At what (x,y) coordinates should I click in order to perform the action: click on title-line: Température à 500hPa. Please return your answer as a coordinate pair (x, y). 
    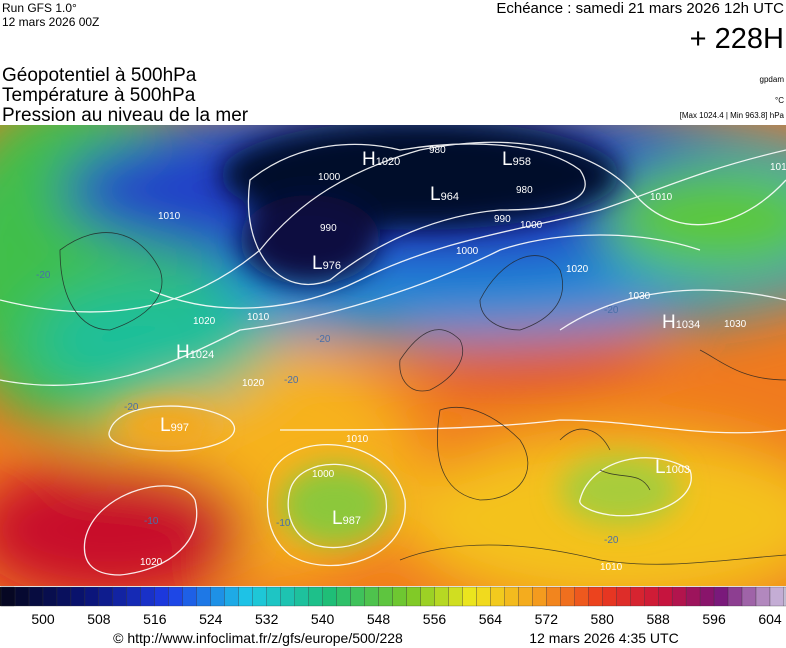
    Looking at the image, I should click on (99, 95).